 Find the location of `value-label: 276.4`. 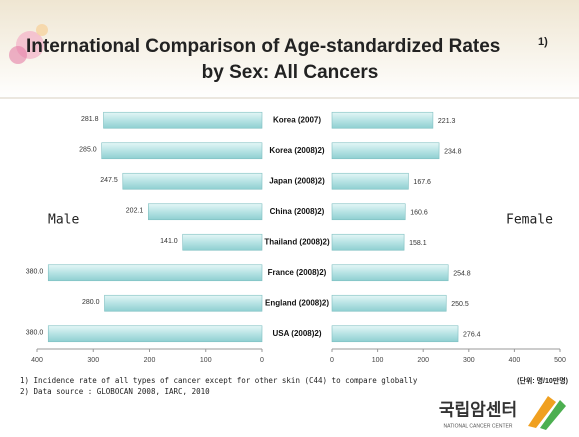

value-label: 276.4 is located at coordinates (472, 335).